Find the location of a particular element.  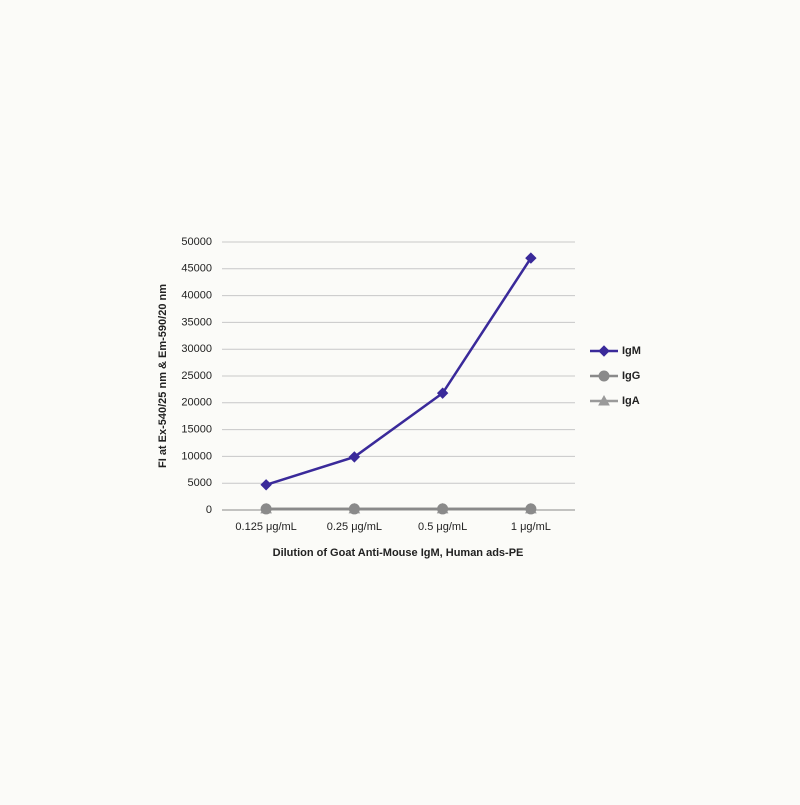

y-tick-label: 40000 is located at coordinates (196, 296).